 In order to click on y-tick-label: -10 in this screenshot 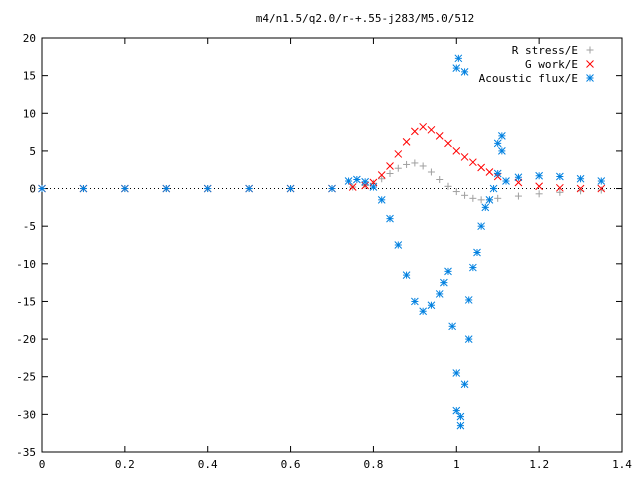, I will do `click(26, 264)`.